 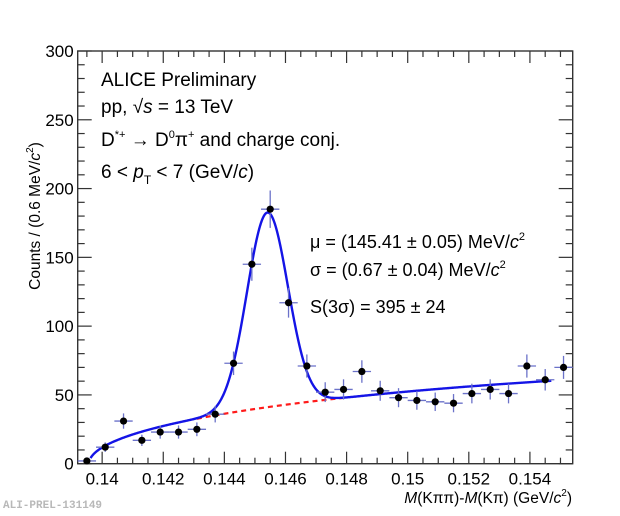 What do you see at coordinates (319, 479) in the screenshot?
I see `x-tick-labels: 0.14 0.142 0.144 0.146 0.148 0.15 0.152 0.154` at bounding box center [319, 479].